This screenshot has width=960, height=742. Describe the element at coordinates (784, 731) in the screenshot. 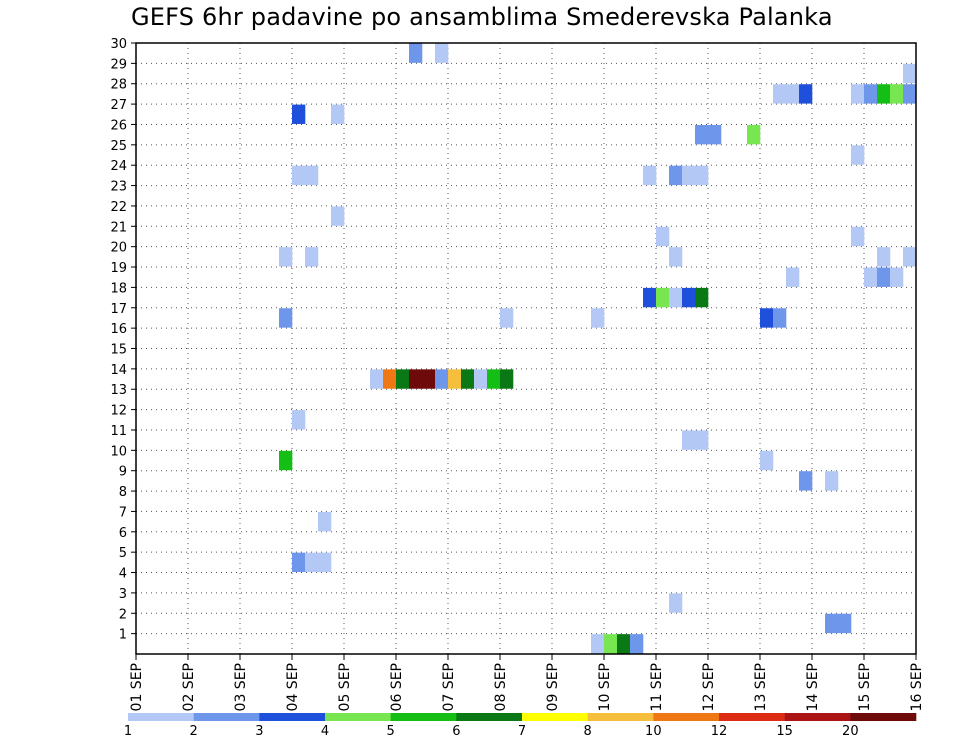

I see `colorbar-label: 15` at that location.